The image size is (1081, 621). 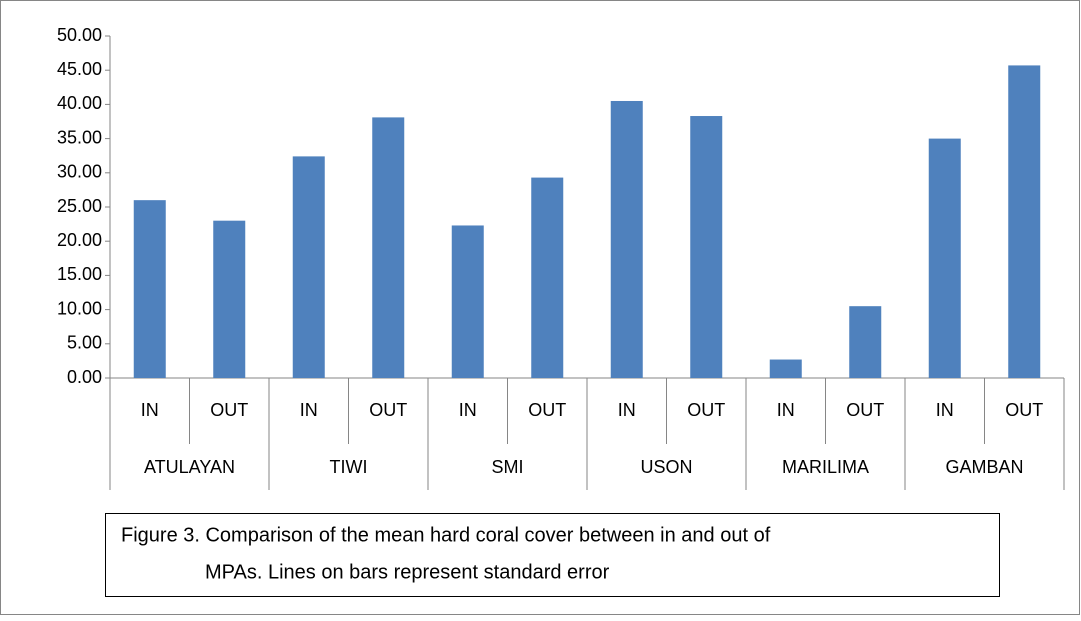 I want to click on y-tick-label: 50.00, so click(x=79, y=35).